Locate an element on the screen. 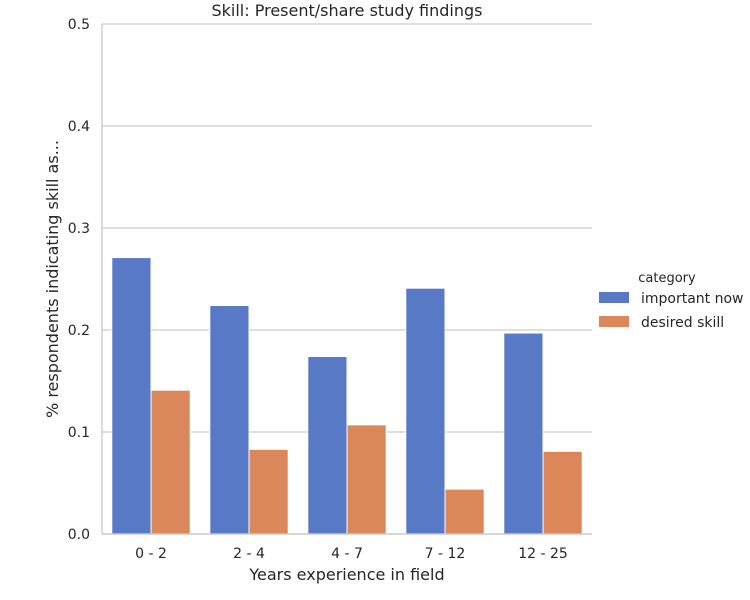 The width and height of the screenshot is (750, 600). legend-label: desired skill is located at coordinates (682, 323).